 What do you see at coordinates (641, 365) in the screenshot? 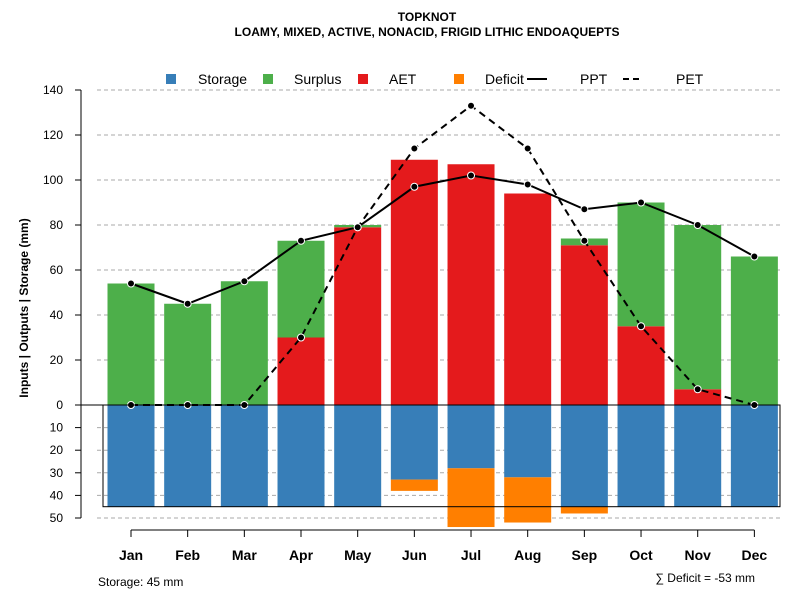
I see `bar-aet-Oct` at bounding box center [641, 365].